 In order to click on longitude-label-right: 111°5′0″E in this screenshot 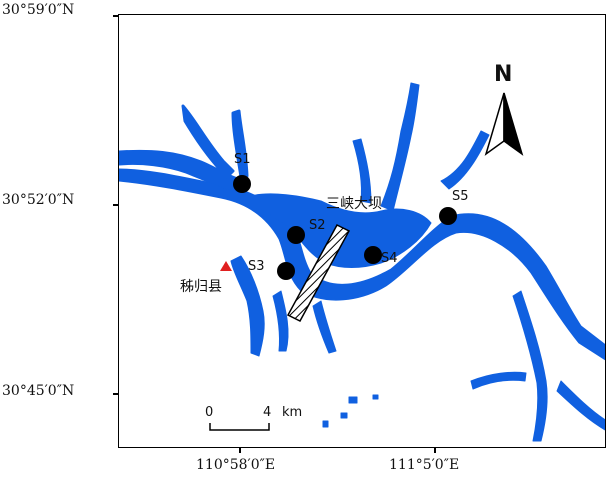, I will do `click(424, 465)`.